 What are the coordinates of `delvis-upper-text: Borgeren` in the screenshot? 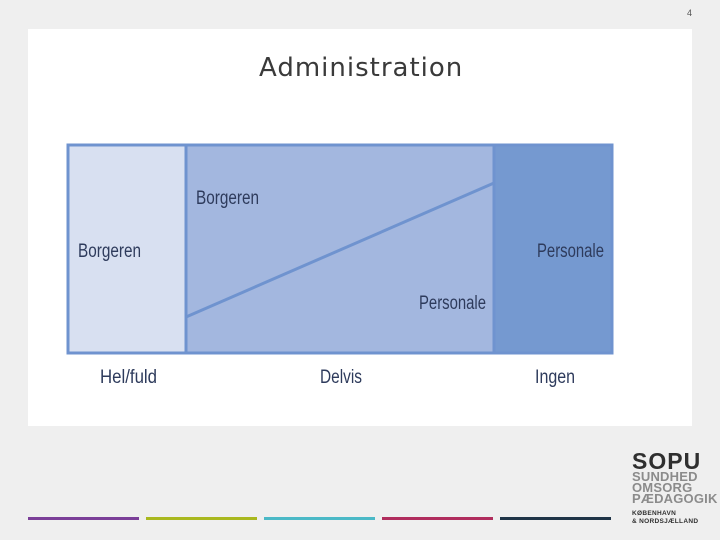 It's located at (227, 198).